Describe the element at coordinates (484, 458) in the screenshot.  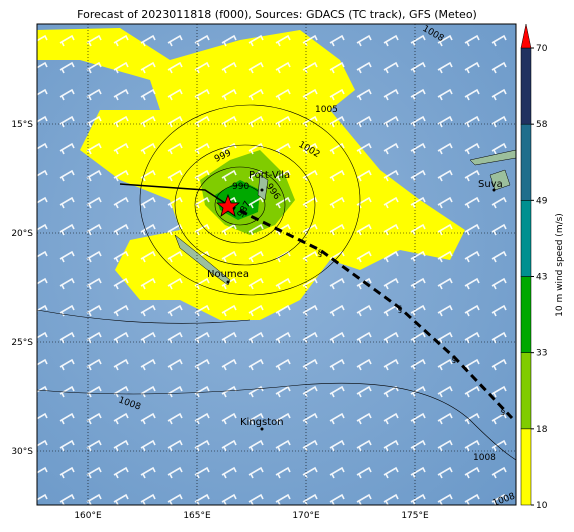
I see `contour-label: 1008` at that location.